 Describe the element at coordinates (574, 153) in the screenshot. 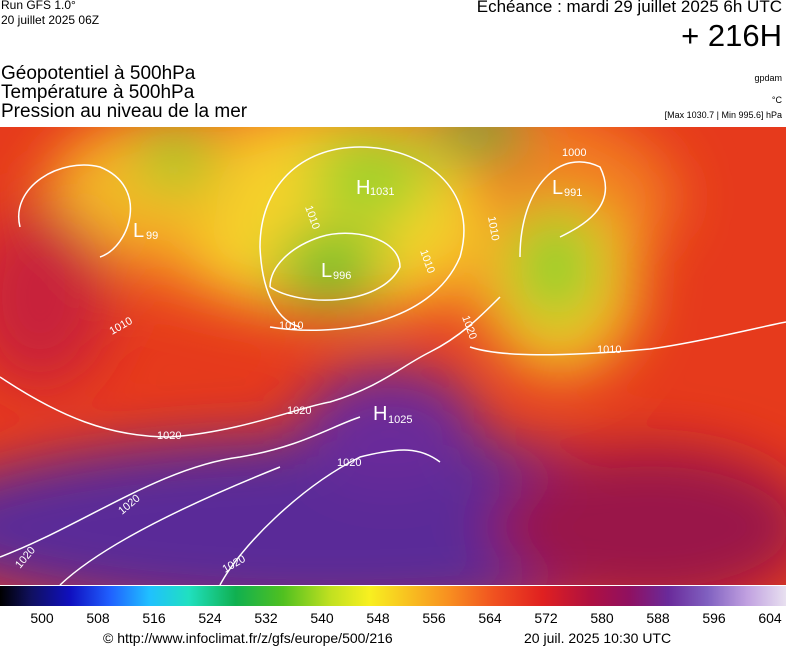

I see `isobar-label: 1000` at that location.